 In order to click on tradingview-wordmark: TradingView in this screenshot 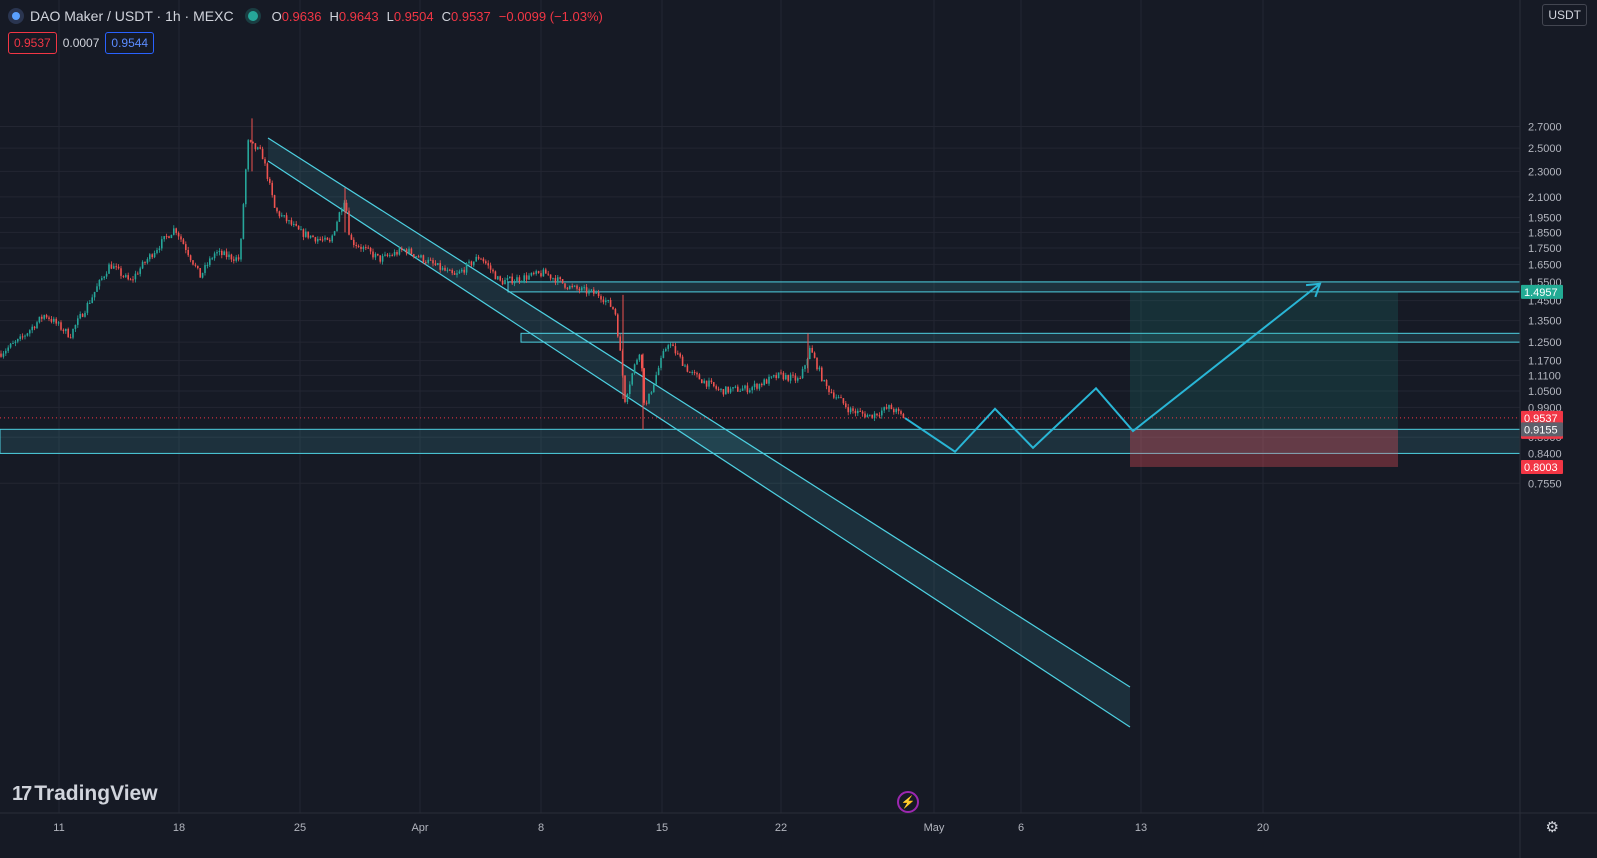, I will do `click(96, 793)`.